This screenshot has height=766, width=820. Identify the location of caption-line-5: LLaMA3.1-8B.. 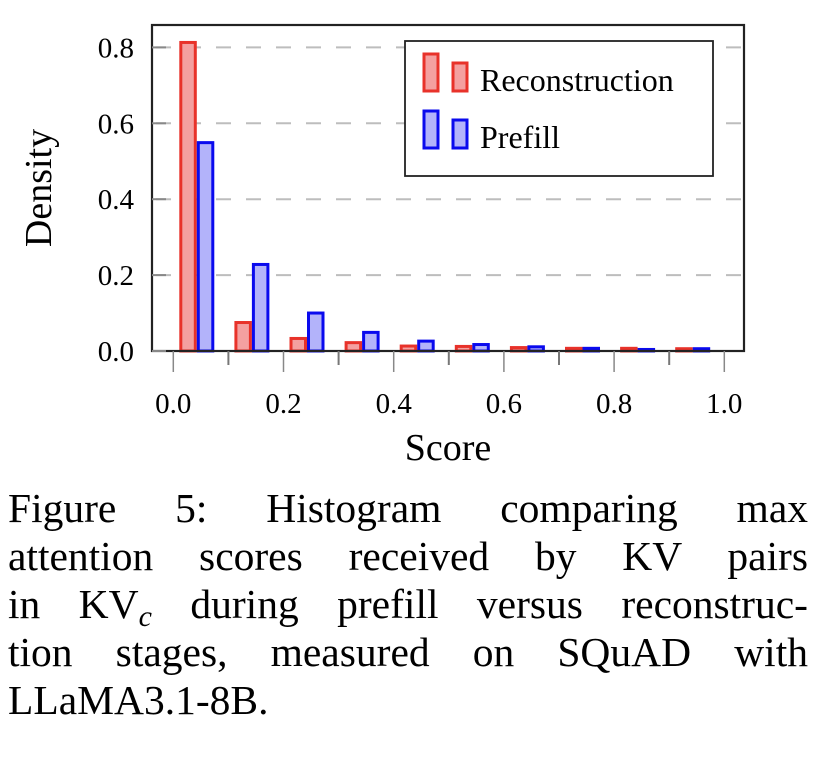
(138, 700).